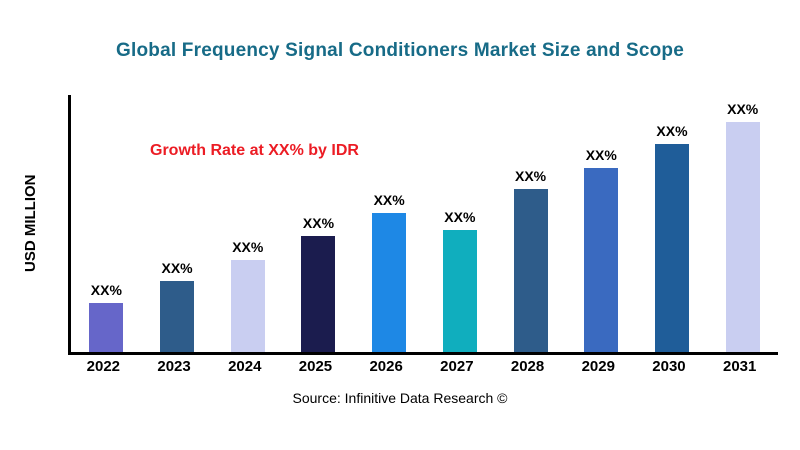 Image resolution: width=800 pixels, height=450 pixels. I want to click on bar-group-2022: XX%, so click(106, 223).